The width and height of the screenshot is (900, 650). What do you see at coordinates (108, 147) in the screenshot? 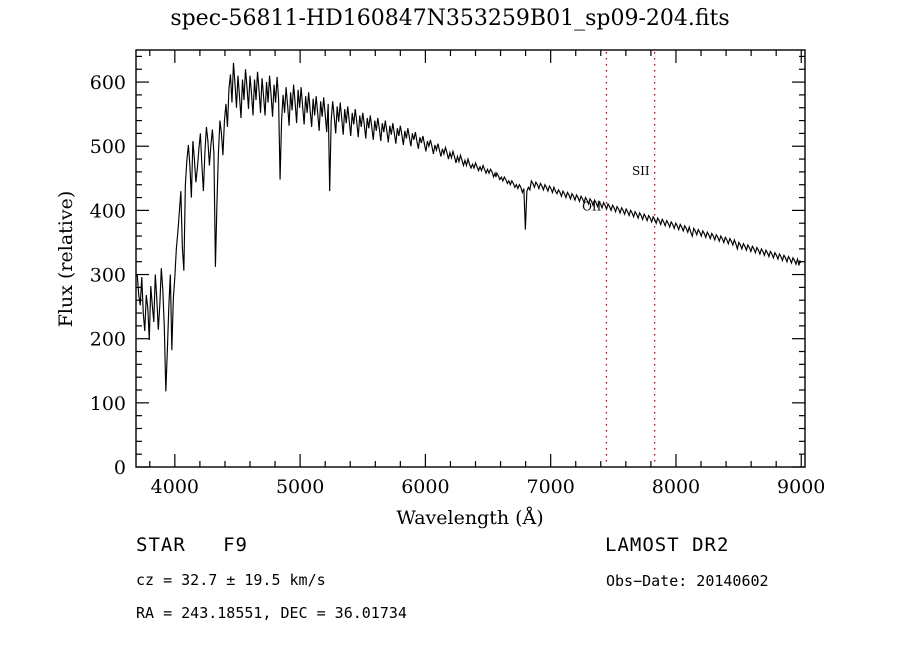
I see `y-tick-label: 500` at bounding box center [108, 147].